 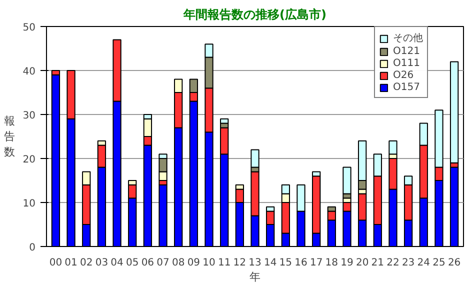 I want to click on legend-label: O111, so click(x=406, y=63).